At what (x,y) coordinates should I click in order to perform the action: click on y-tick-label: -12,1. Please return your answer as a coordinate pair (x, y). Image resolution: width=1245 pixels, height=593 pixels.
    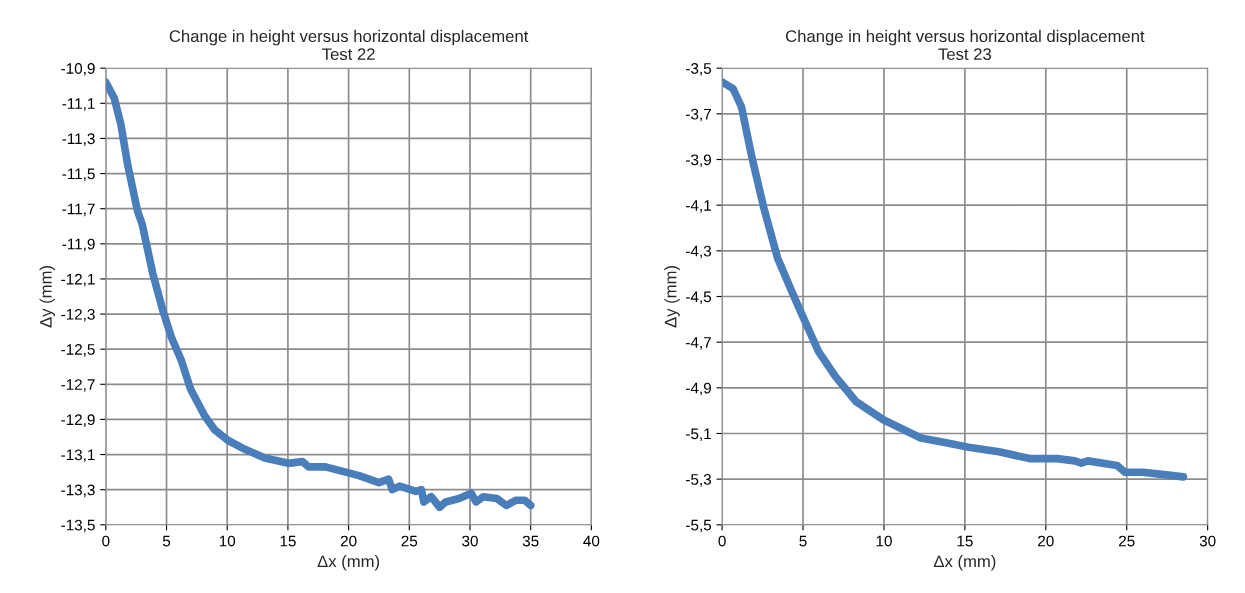
    Looking at the image, I should click on (78, 280).